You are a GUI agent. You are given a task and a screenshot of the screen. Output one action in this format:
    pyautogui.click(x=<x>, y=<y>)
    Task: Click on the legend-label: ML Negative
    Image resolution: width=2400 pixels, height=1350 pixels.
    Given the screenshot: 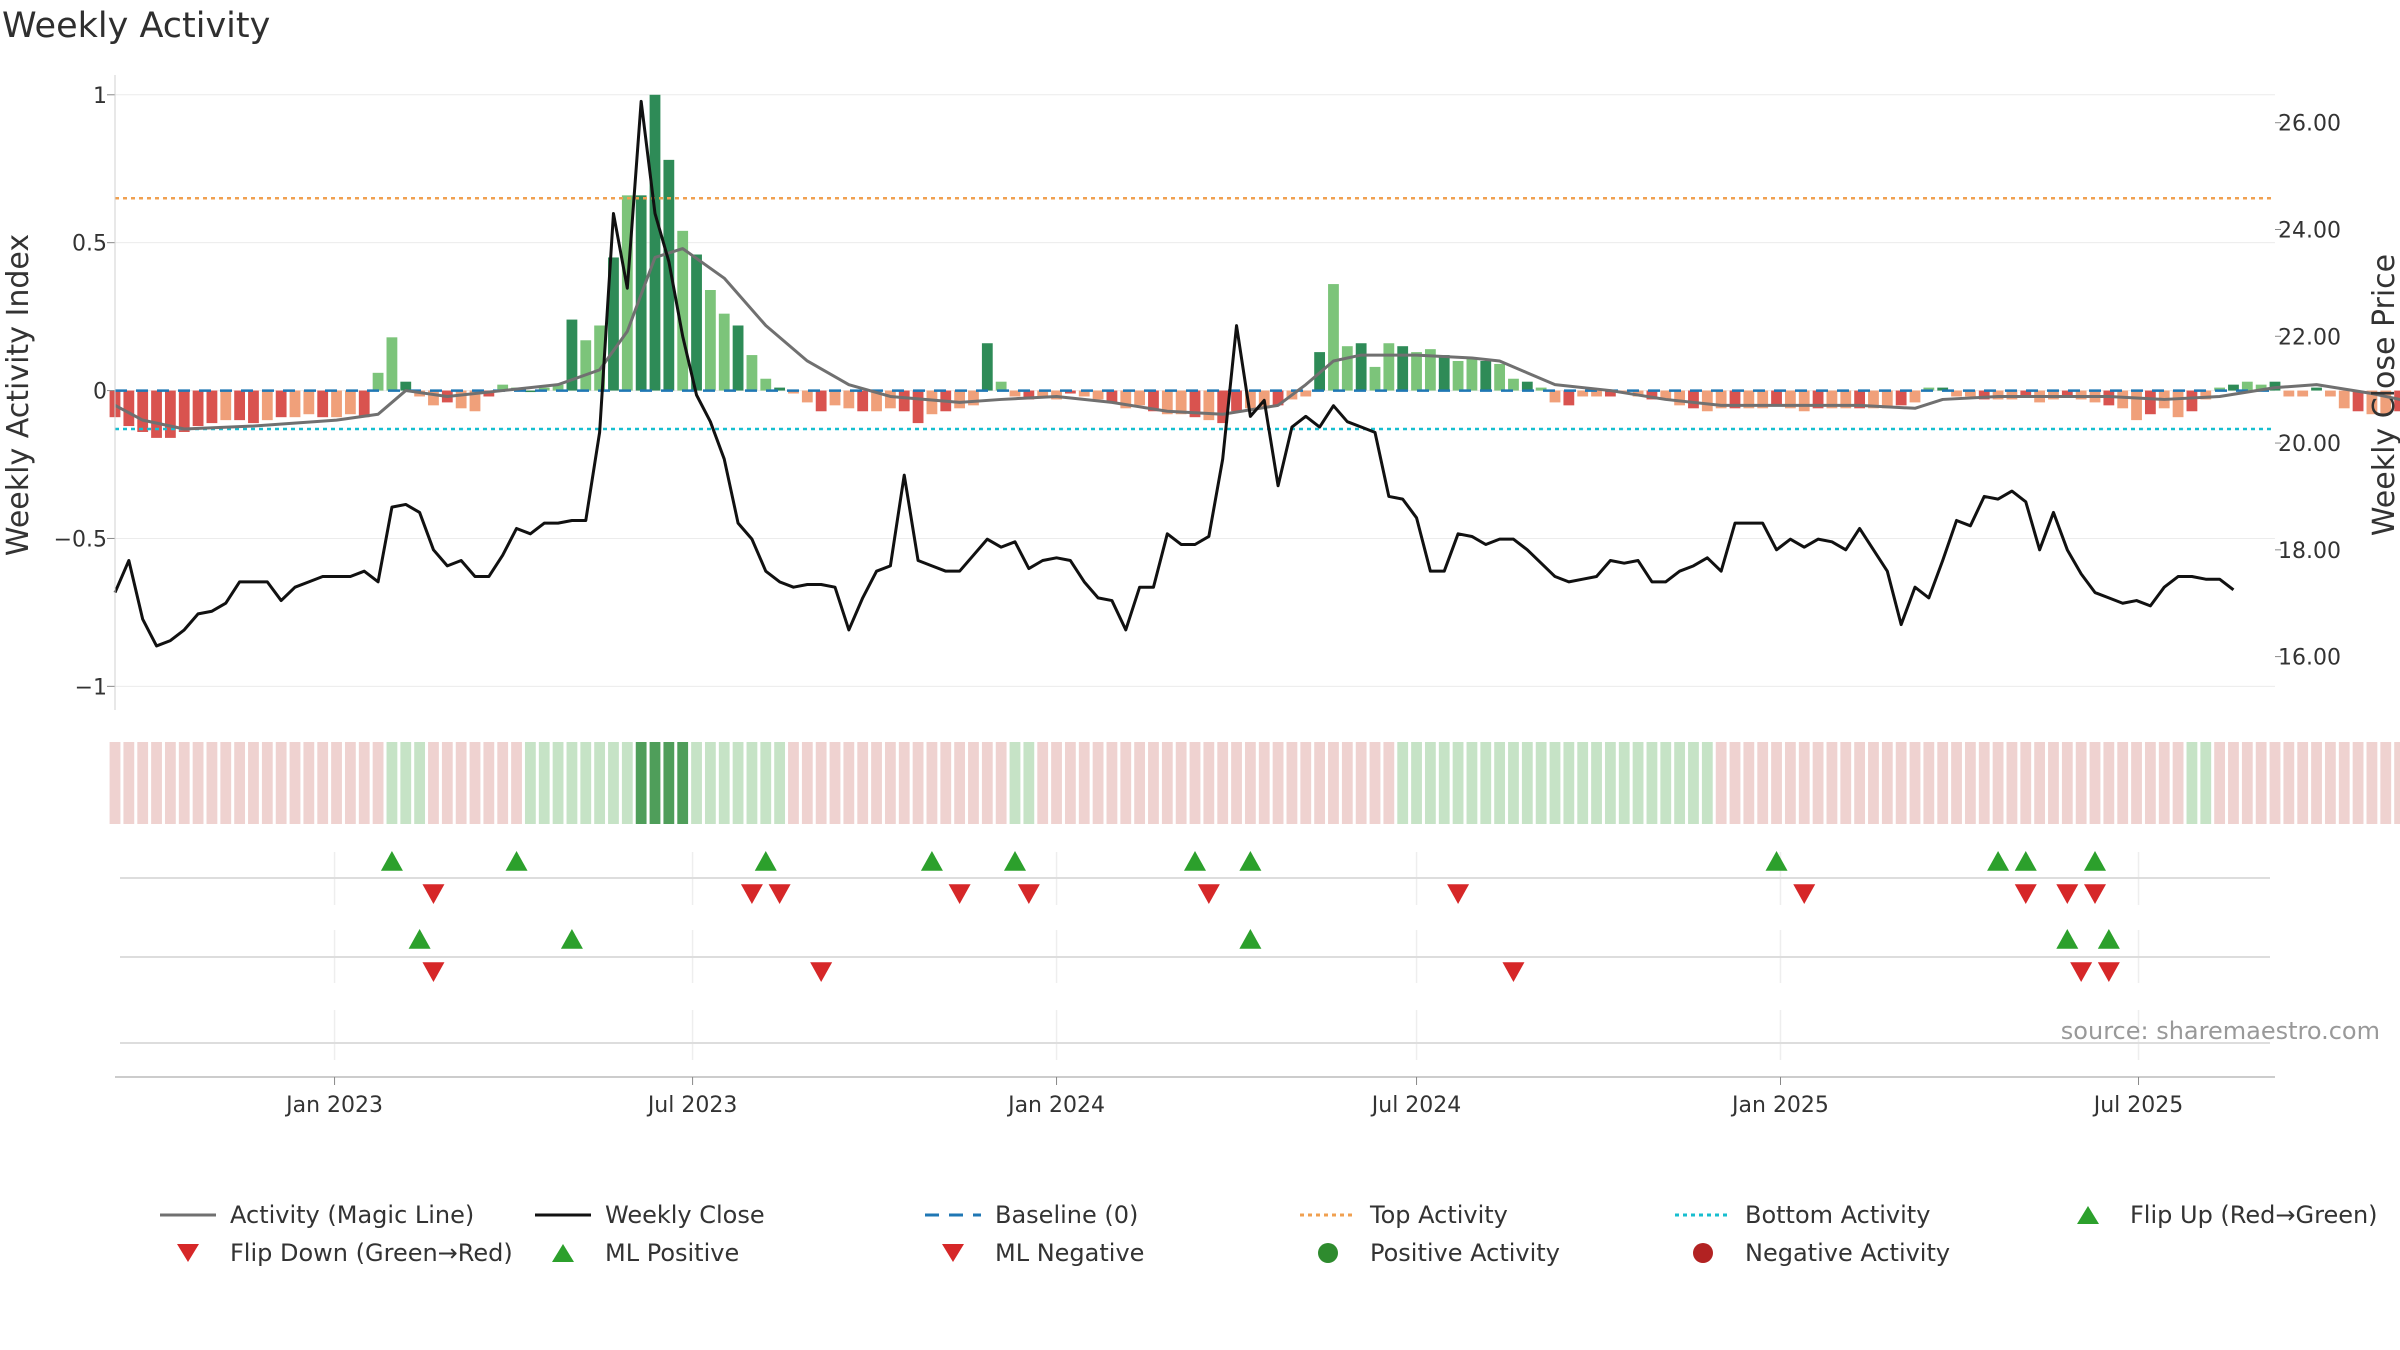 What is the action you would take?
    pyautogui.click(x=1070, y=1253)
    